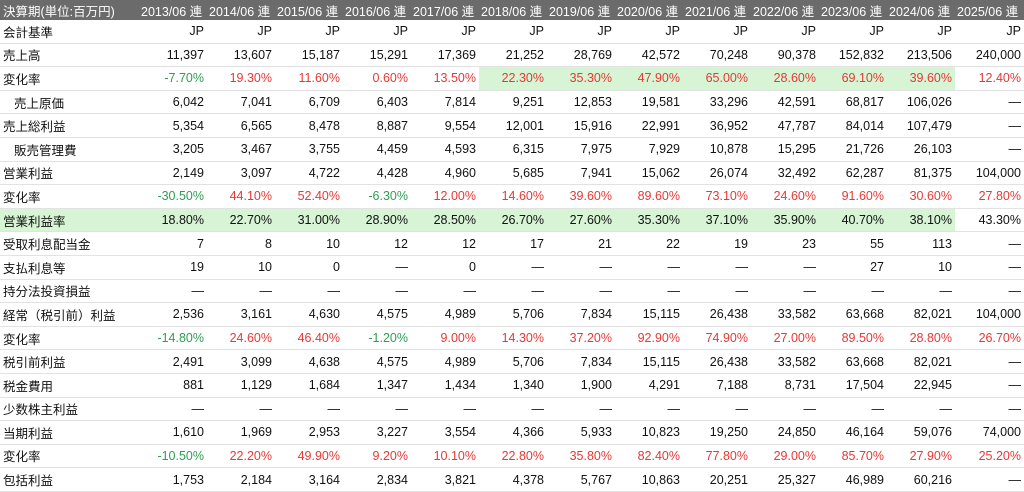 The width and height of the screenshot is (1024, 492). What do you see at coordinates (581, 479) in the screenshot?
I see `table-cell: 5,767` at bounding box center [581, 479].